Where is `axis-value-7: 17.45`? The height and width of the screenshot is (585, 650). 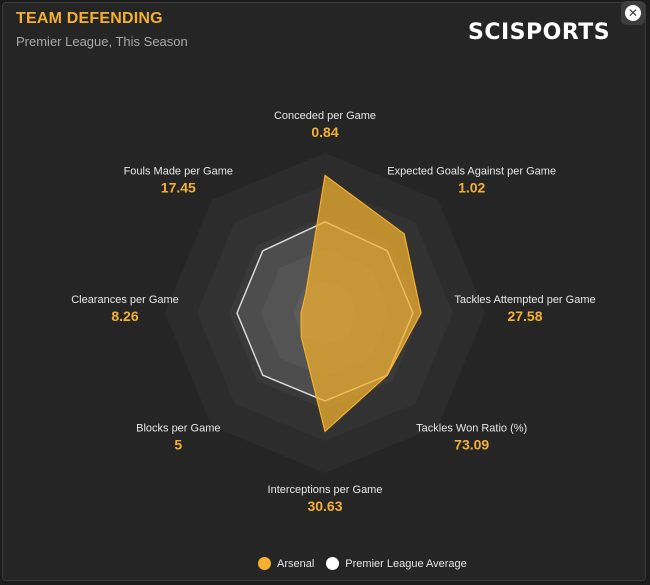 axis-value-7: 17.45 is located at coordinates (178, 187).